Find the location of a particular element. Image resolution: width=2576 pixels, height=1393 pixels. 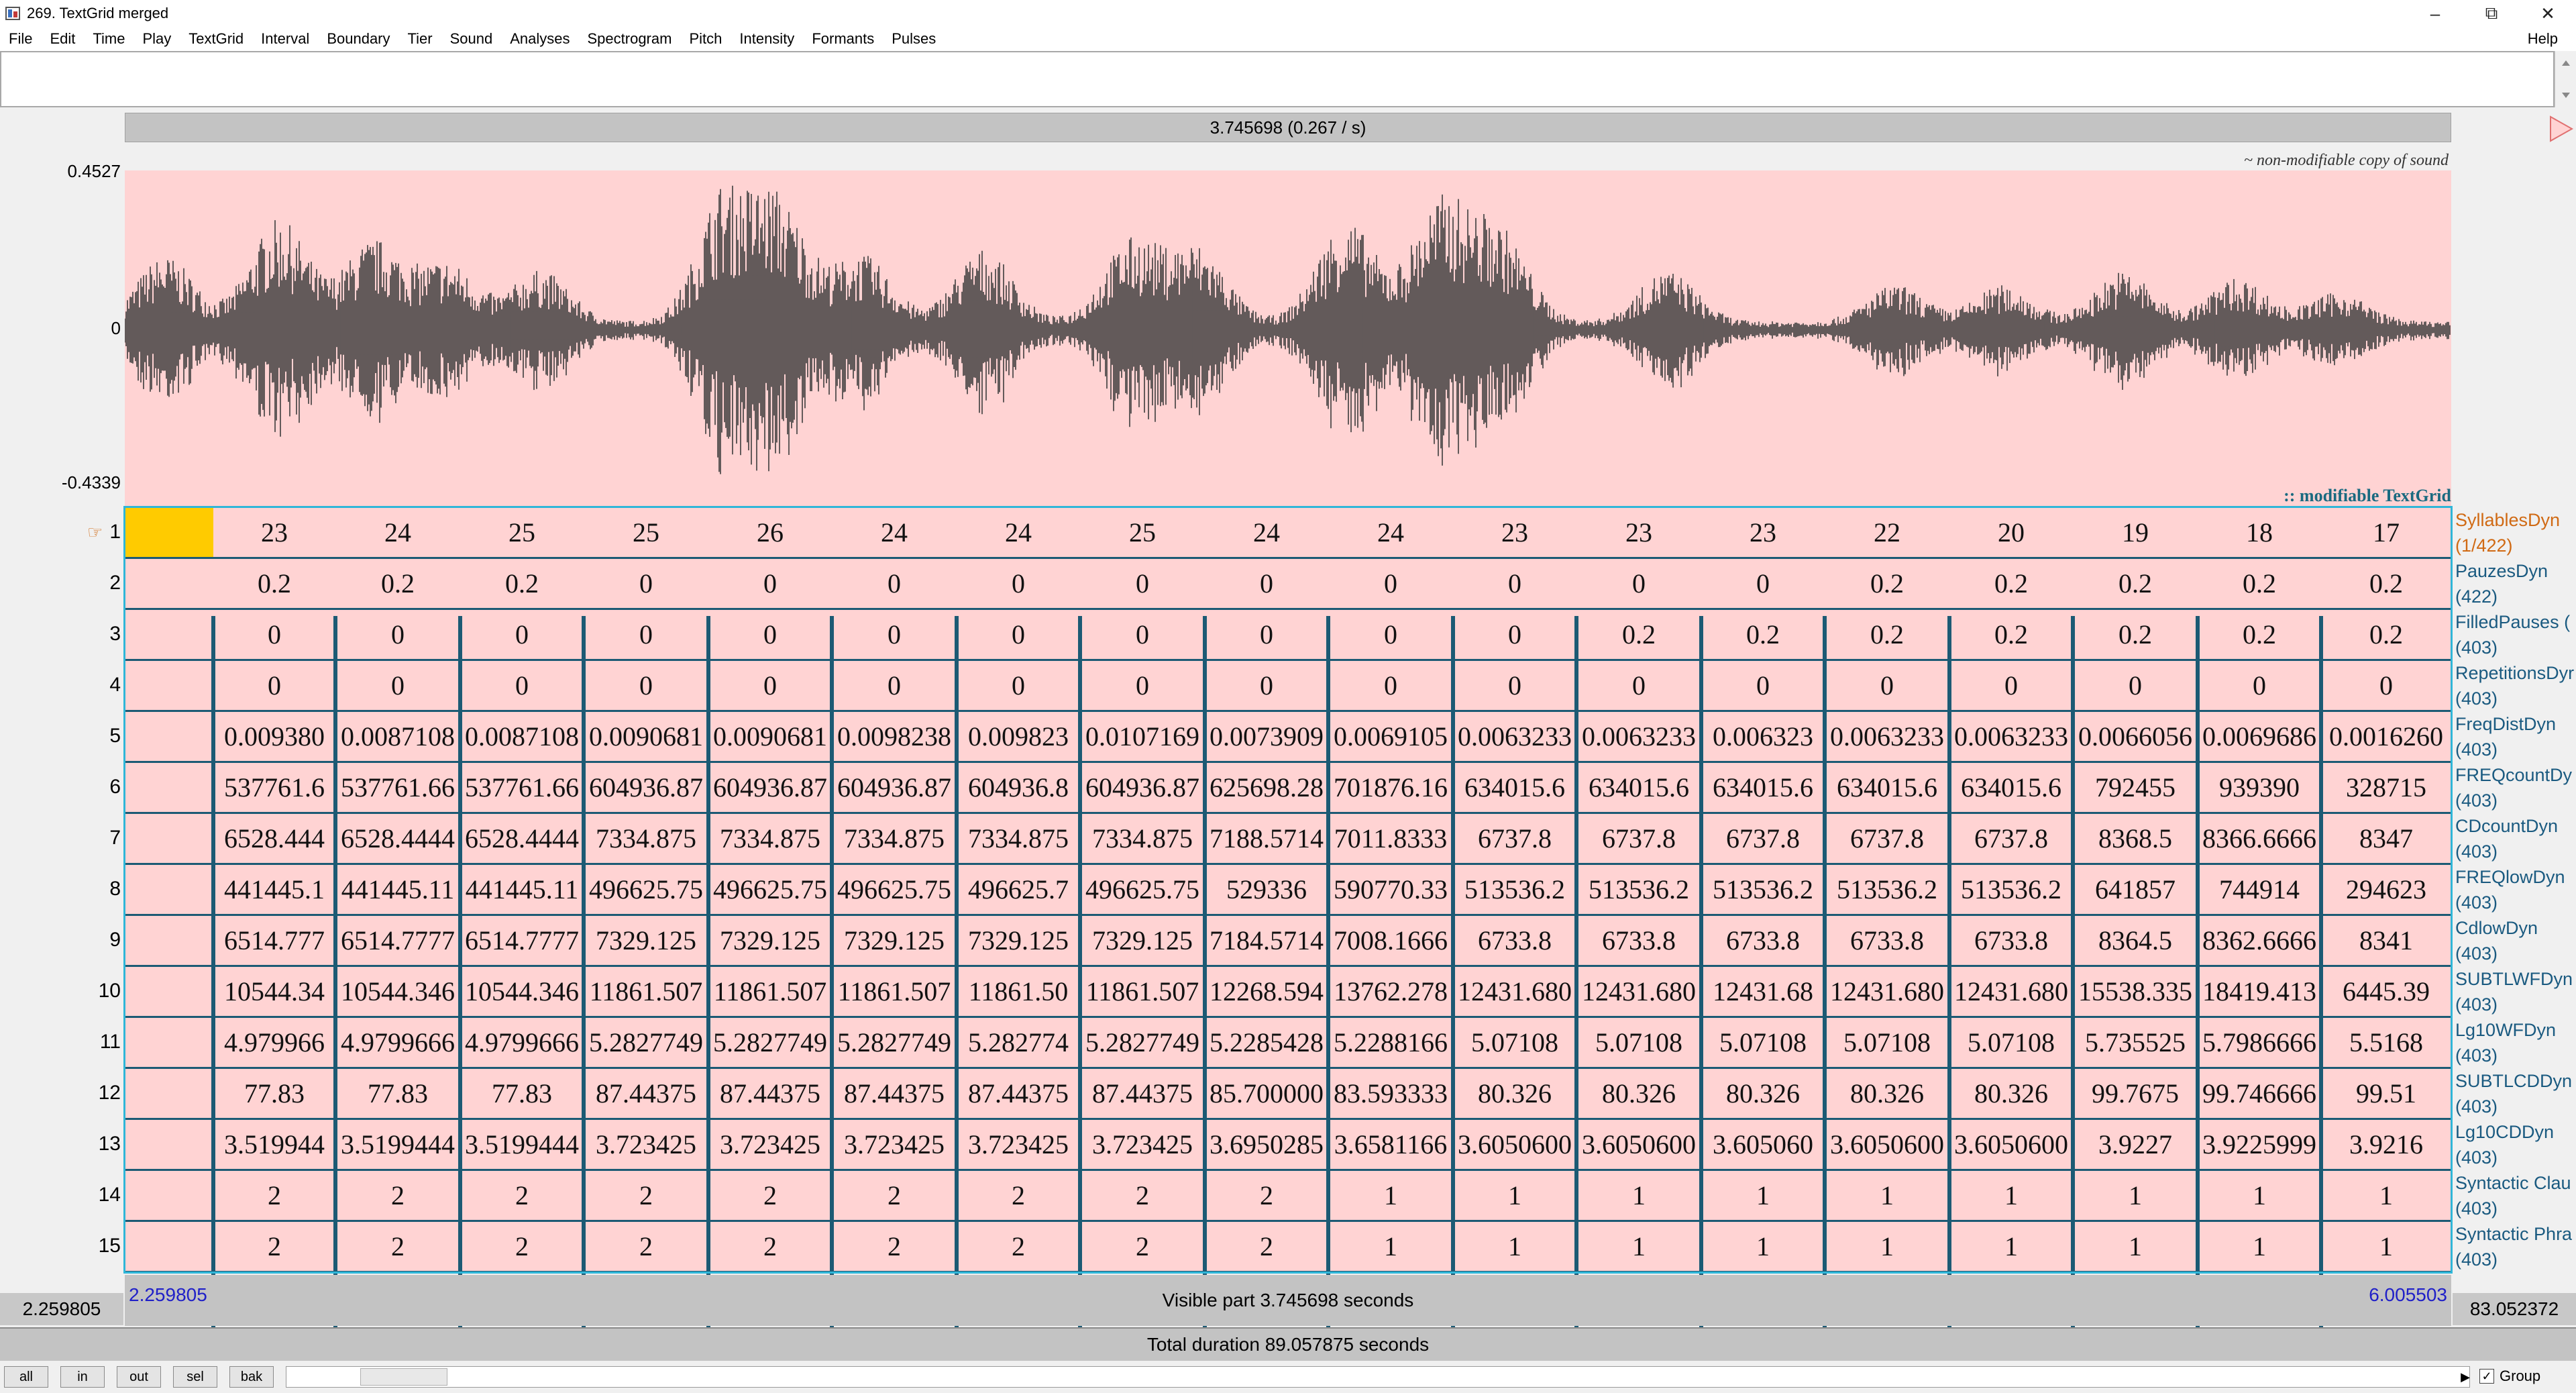

interval-cell: 7184.5714 is located at coordinates (1266, 940).